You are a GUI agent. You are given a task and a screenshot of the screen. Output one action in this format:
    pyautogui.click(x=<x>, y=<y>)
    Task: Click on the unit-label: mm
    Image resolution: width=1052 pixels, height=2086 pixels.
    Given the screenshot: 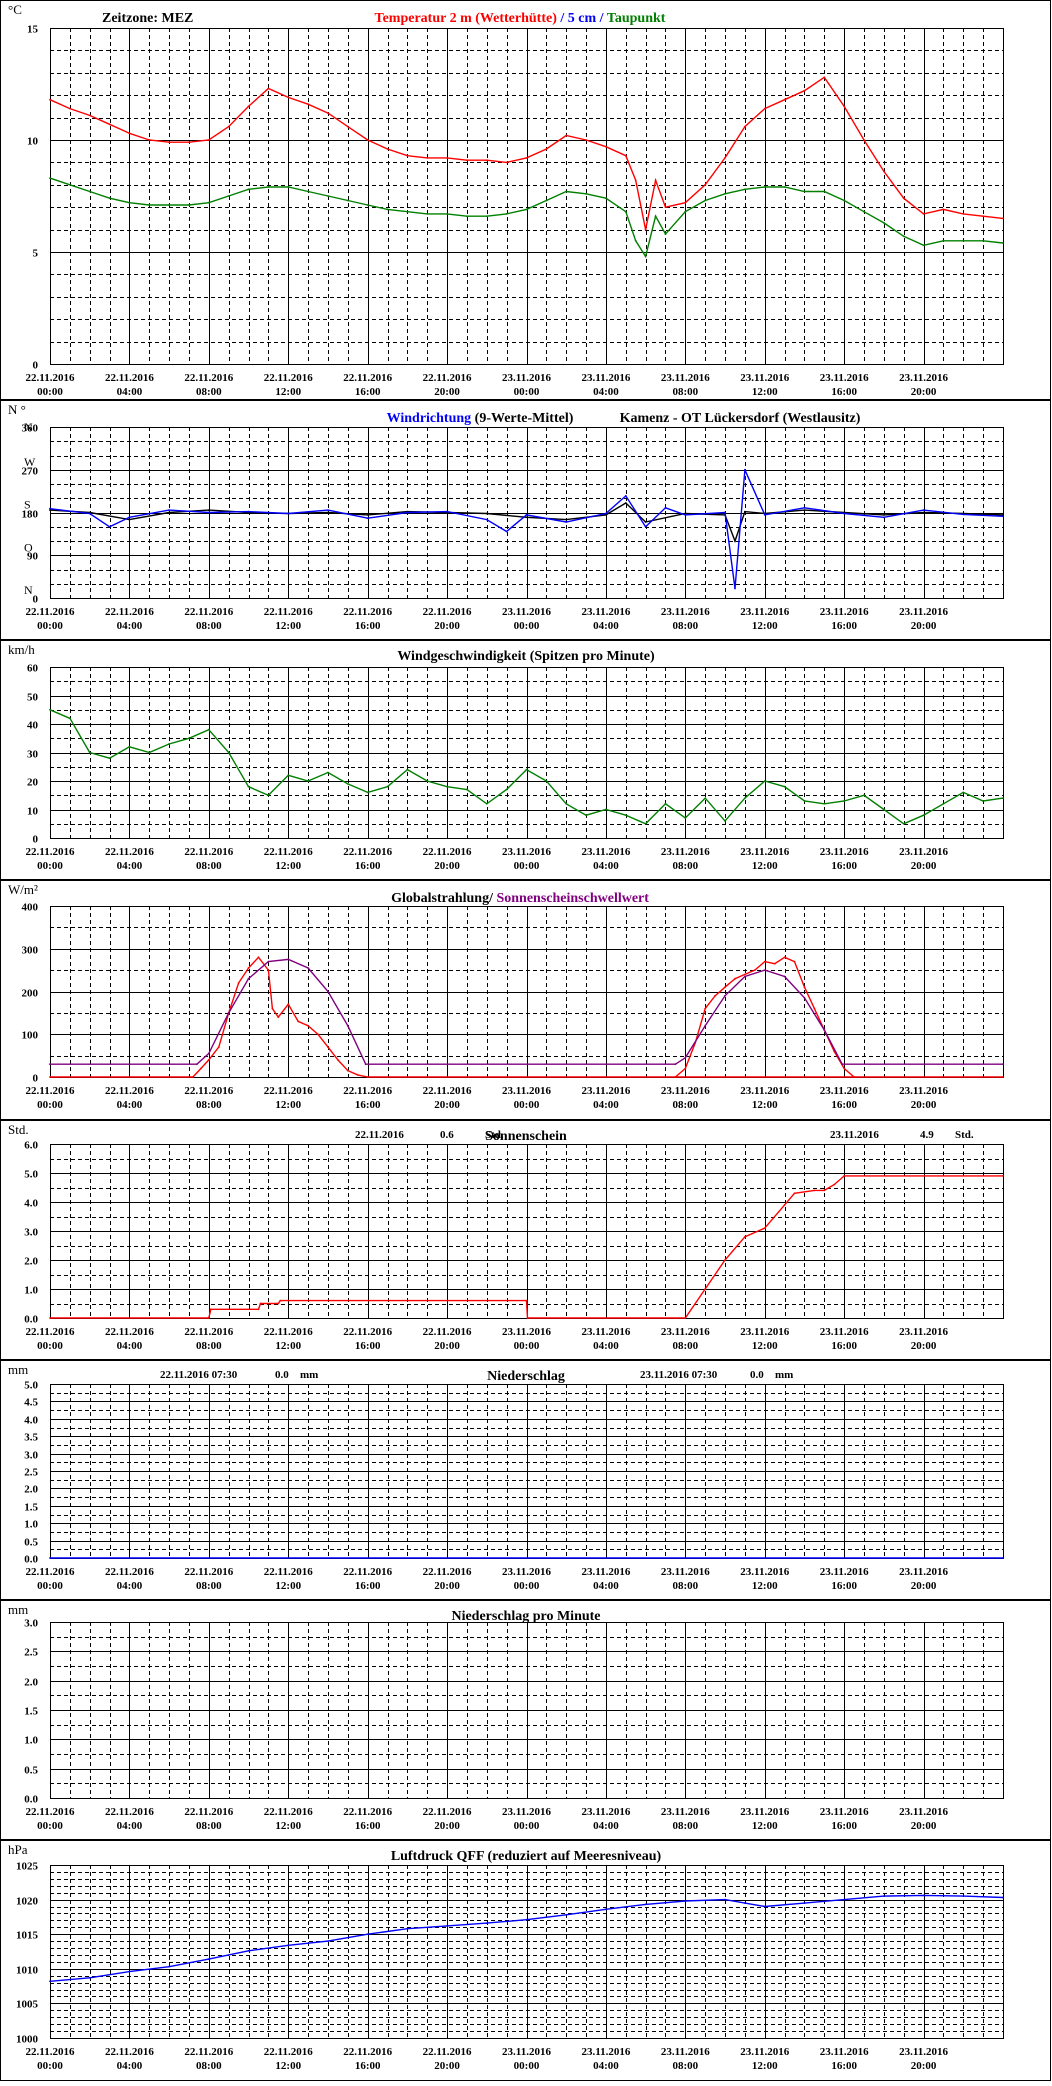 What is the action you would take?
    pyautogui.click(x=18, y=1609)
    